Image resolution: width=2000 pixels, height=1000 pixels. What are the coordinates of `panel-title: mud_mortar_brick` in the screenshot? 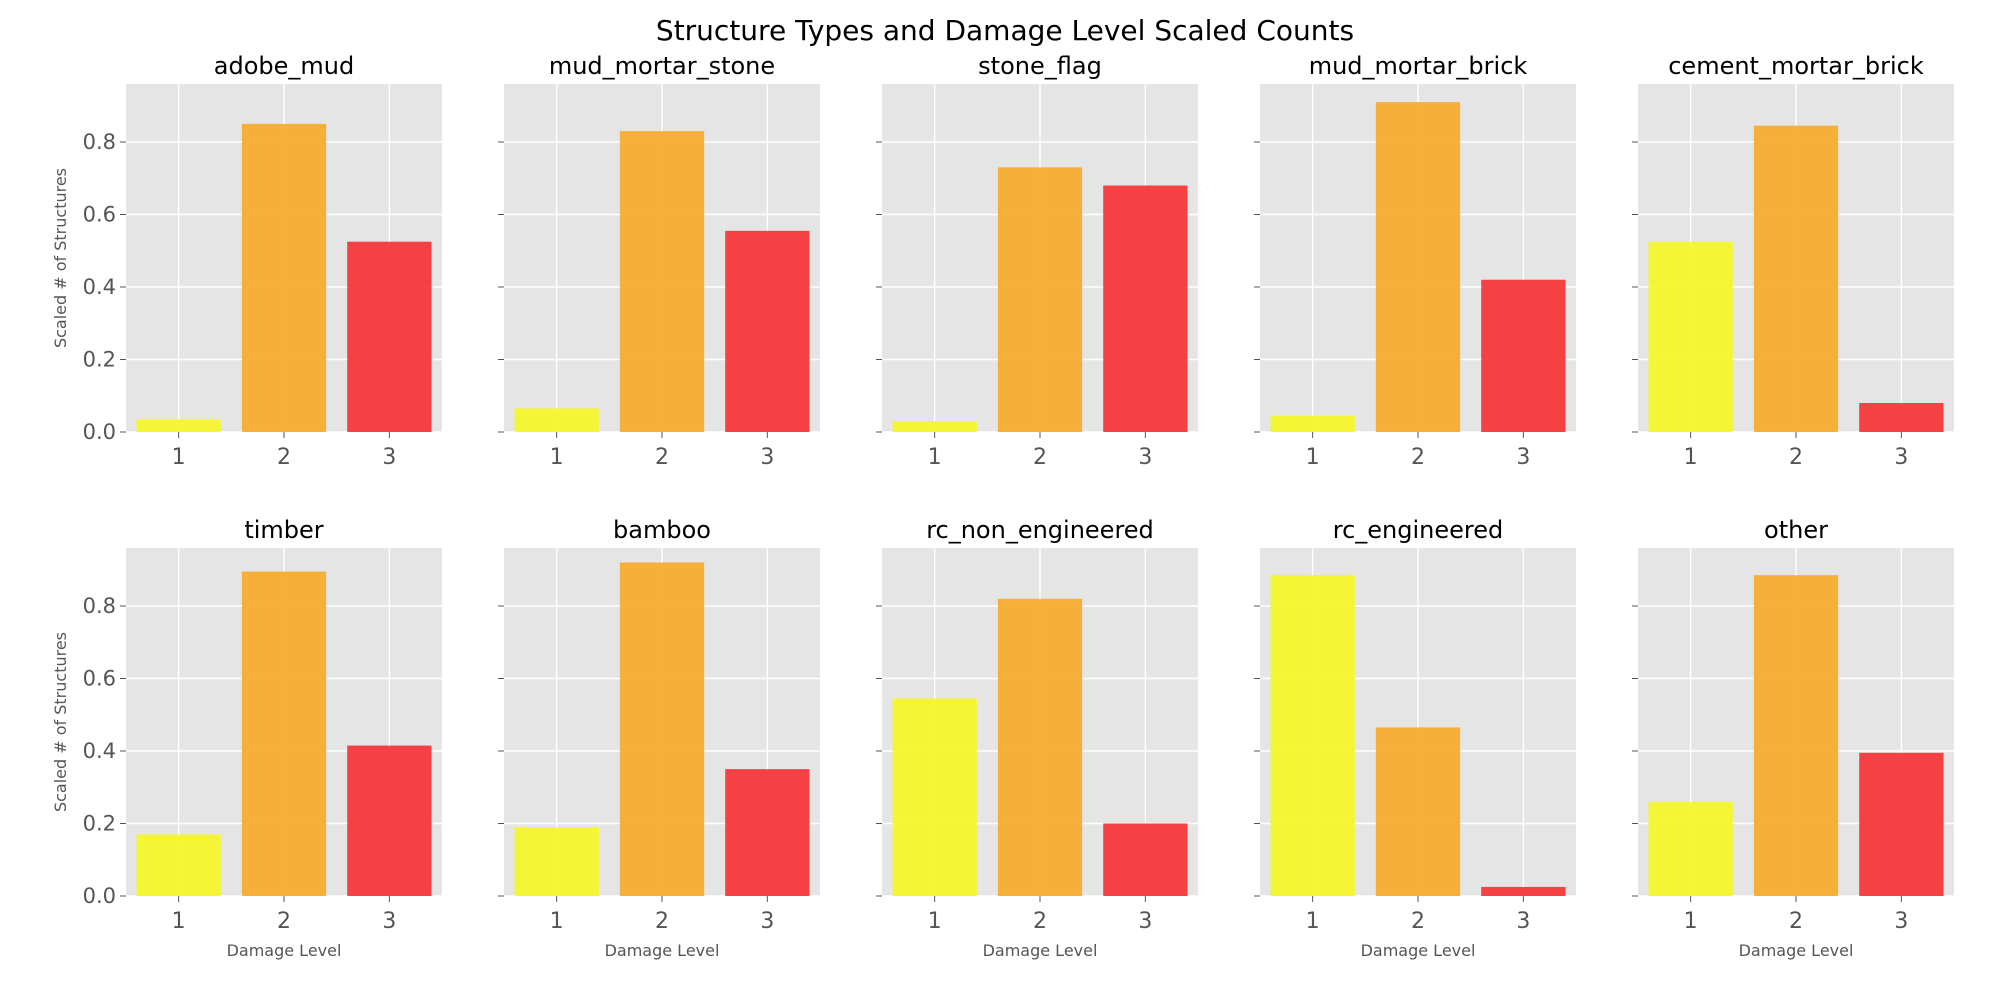 It's located at (1418, 66).